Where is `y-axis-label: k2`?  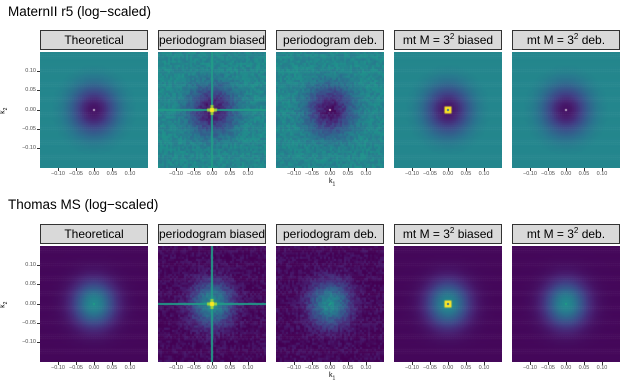 y-axis-label: k2 is located at coordinates (4, 111).